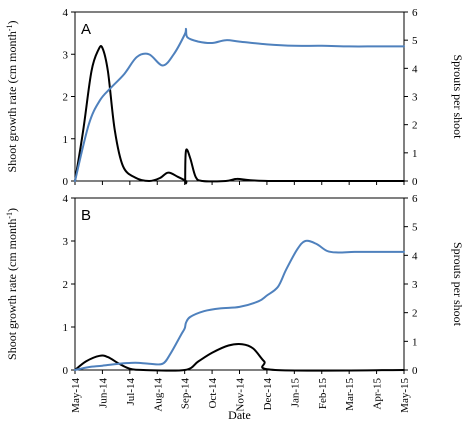 Image resolution: width=474 pixels, height=424 pixels. Describe the element at coordinates (213, 393) in the screenshot. I see `x-tick-label: Oct-14` at that location.